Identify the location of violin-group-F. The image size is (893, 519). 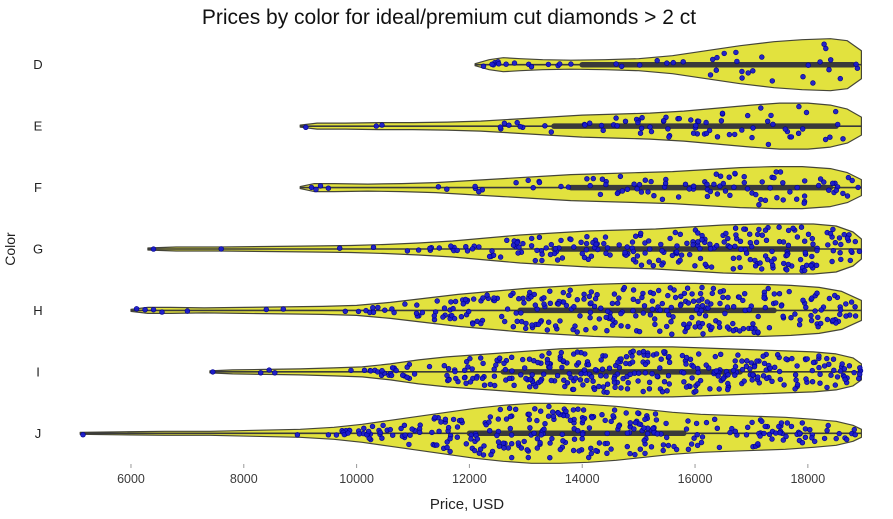
(580, 188).